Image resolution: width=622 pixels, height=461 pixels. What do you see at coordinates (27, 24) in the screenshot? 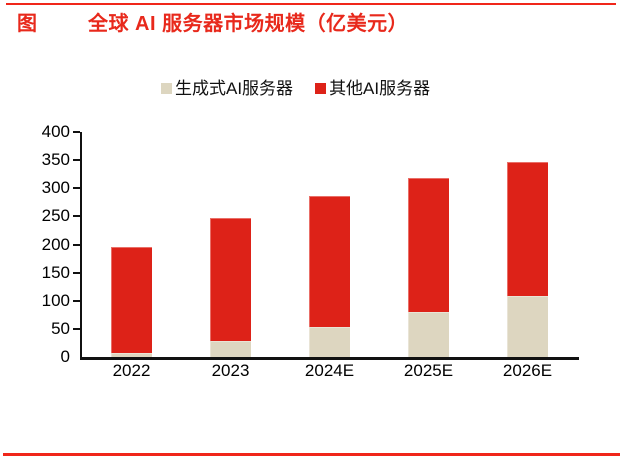
I see `figure-tag: 图` at bounding box center [27, 24].